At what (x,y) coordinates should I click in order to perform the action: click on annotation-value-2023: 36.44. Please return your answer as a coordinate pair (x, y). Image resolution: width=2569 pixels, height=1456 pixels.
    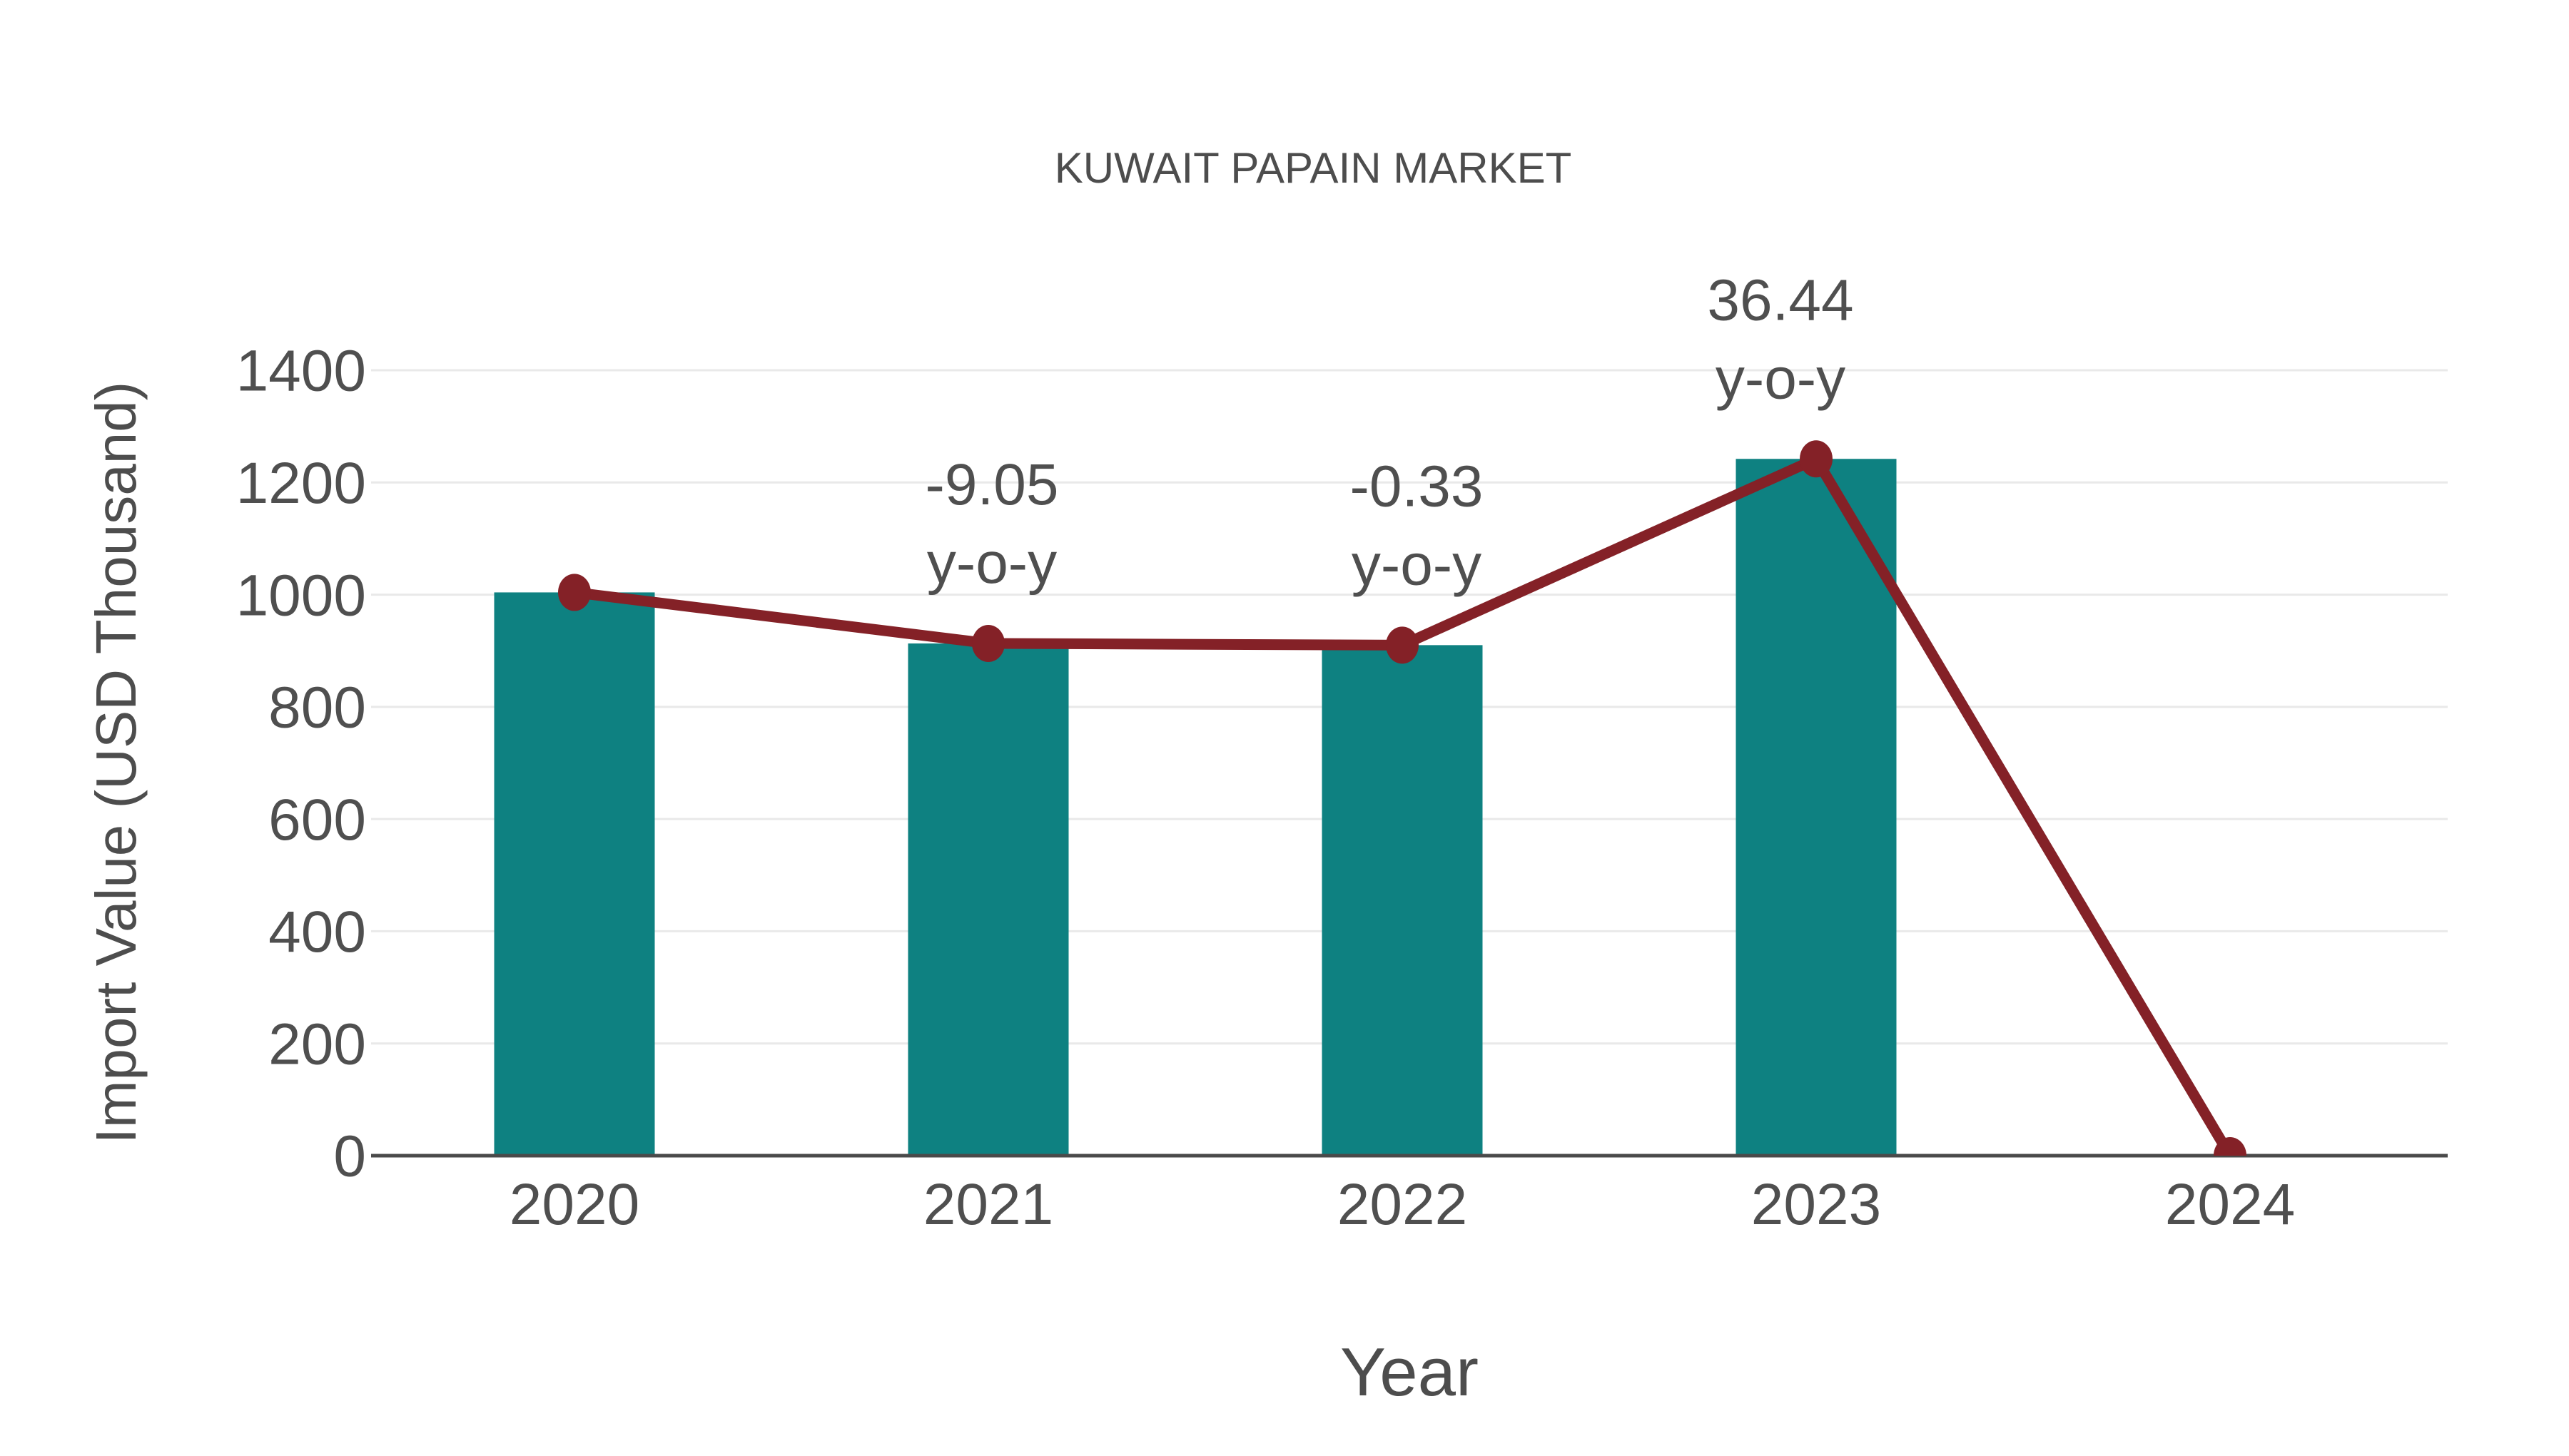
    Looking at the image, I should click on (1780, 300).